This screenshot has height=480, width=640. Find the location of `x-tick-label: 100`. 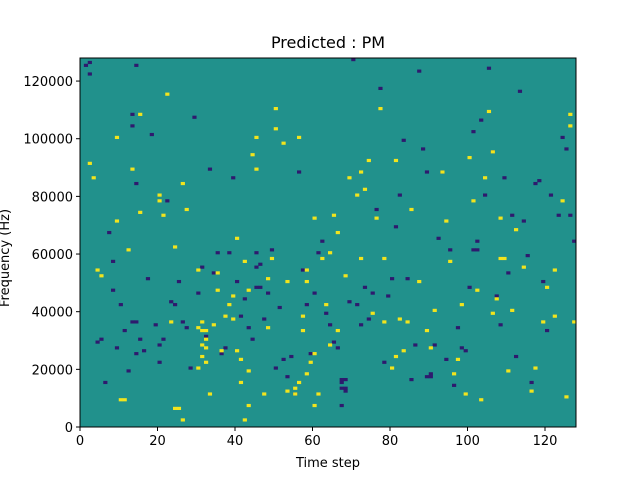

x-tick-label: 100 is located at coordinates (467, 441).